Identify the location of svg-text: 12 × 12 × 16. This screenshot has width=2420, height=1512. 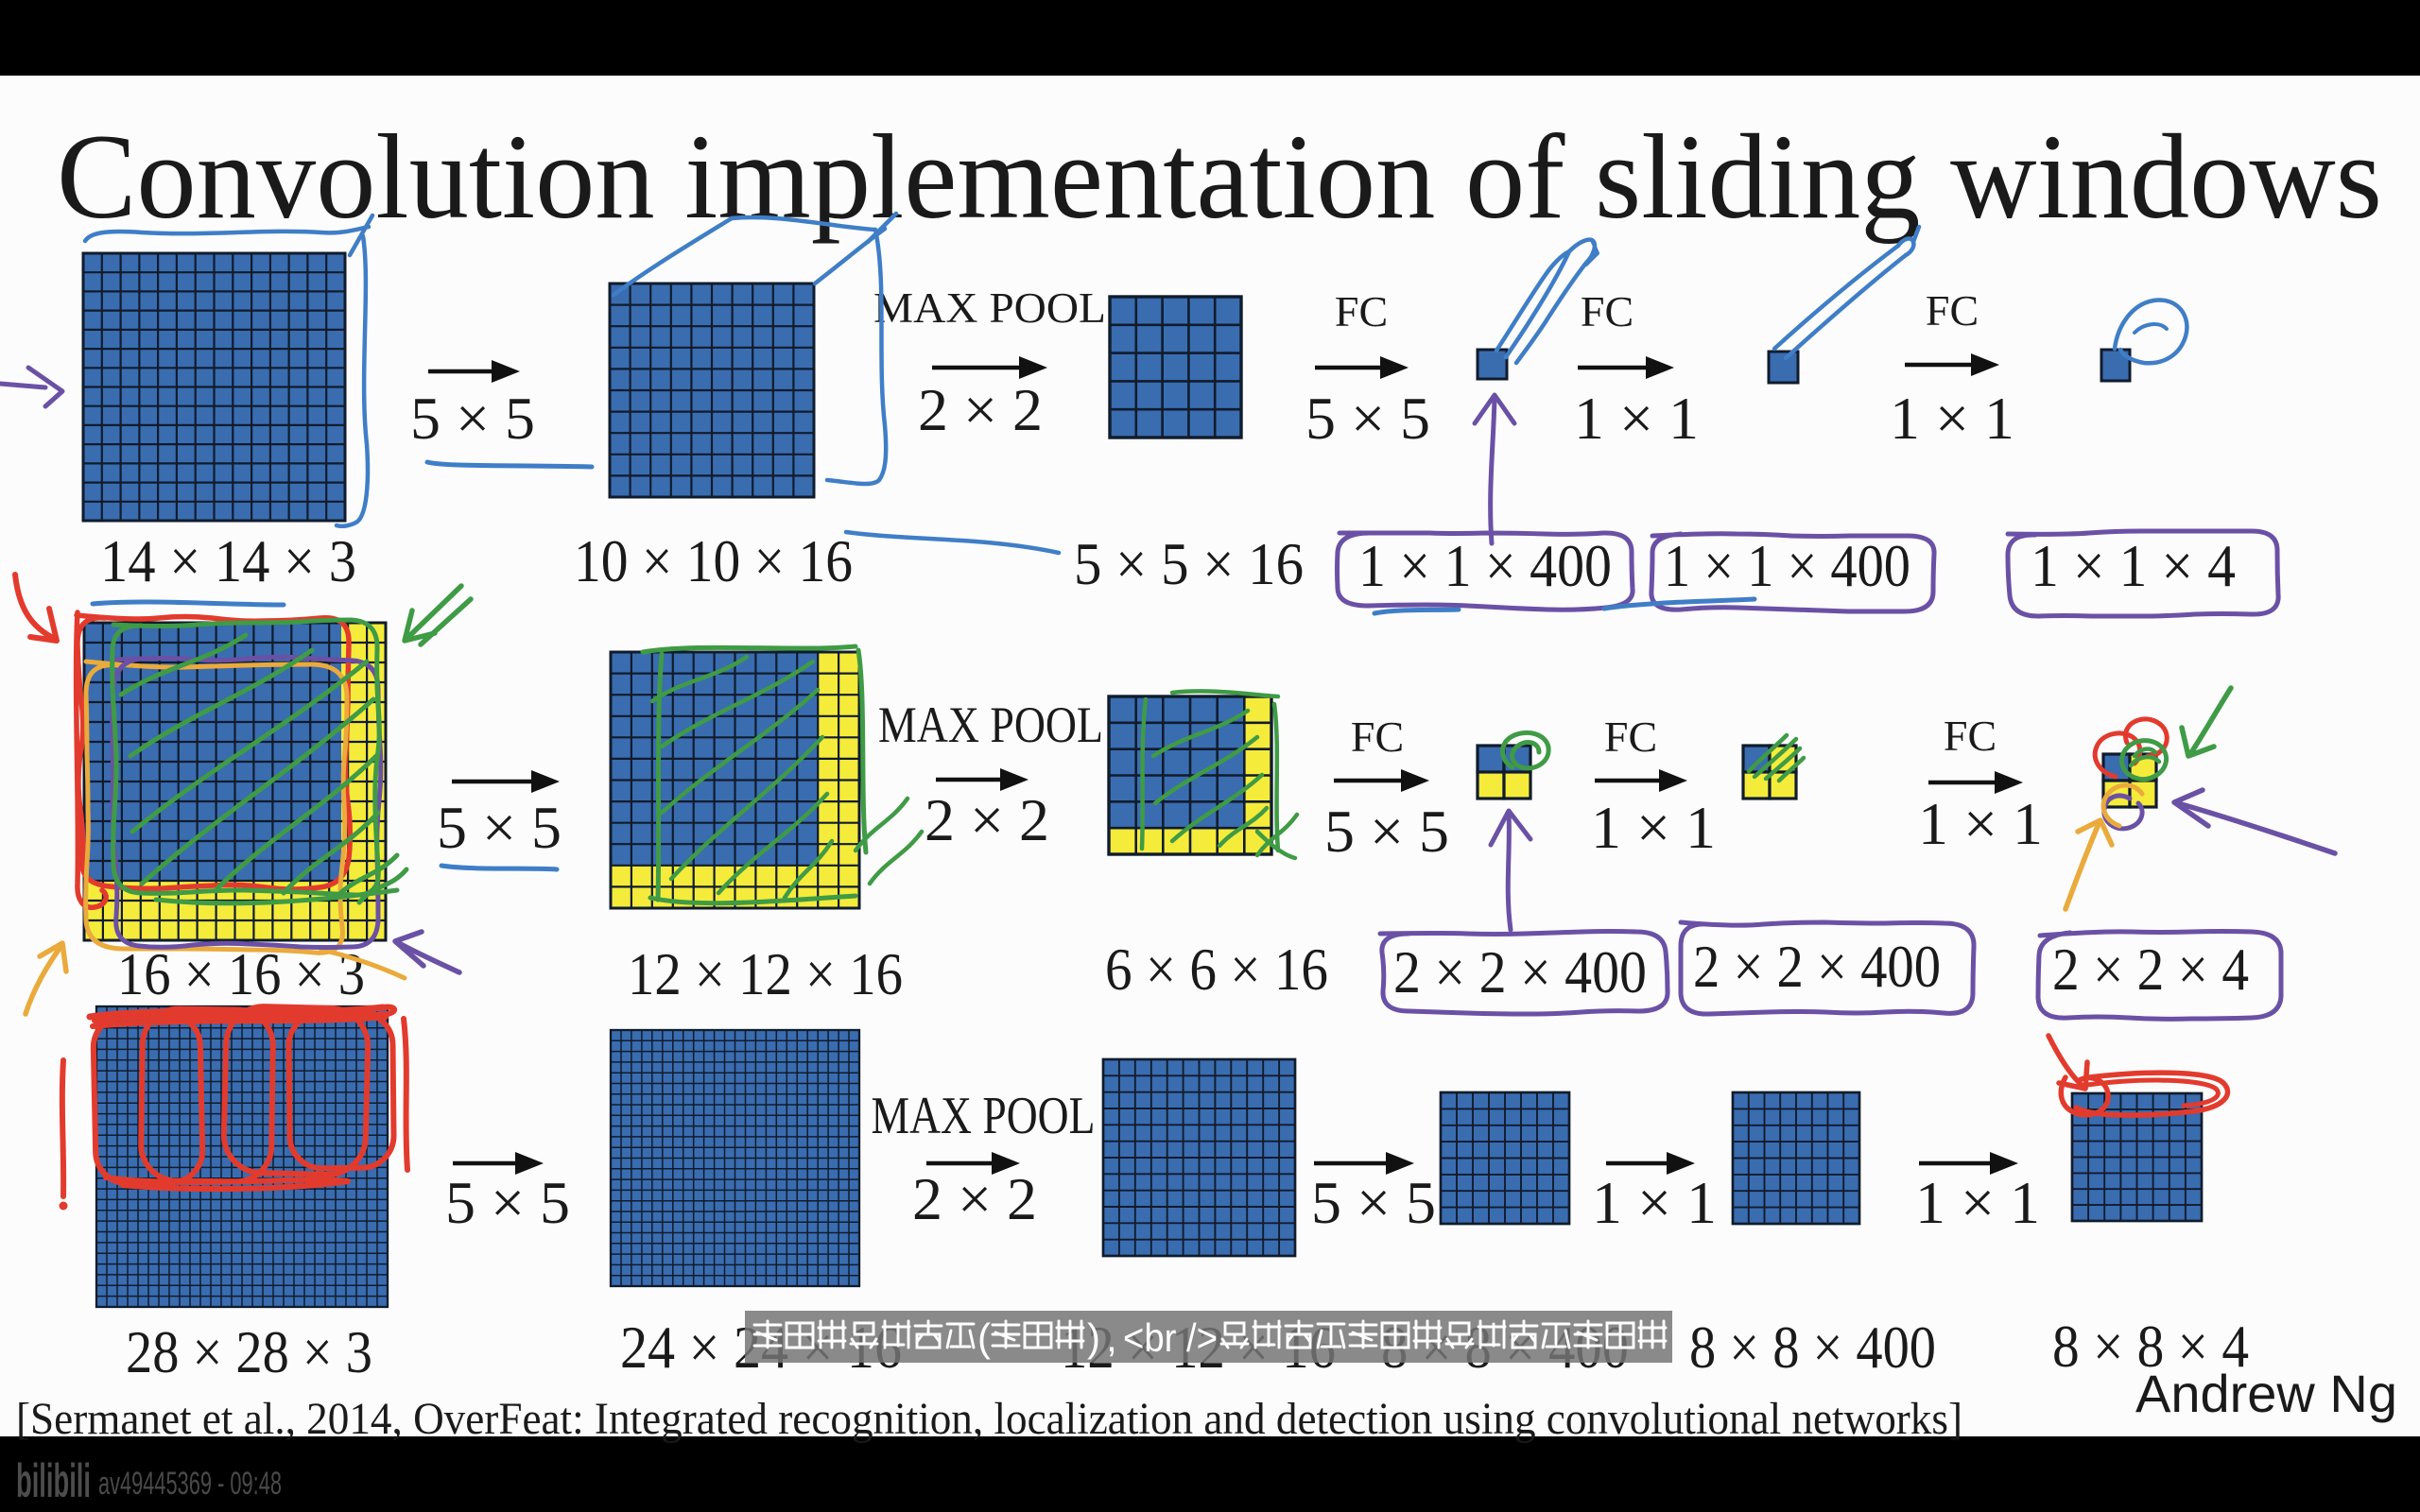
(765, 973).